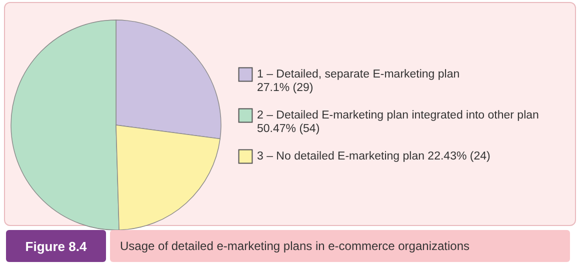 Image resolution: width=579 pixels, height=268 pixels. I want to click on legend-label: 3 – No detailed E-marketing plan 22.43% (24), so click(373, 156).